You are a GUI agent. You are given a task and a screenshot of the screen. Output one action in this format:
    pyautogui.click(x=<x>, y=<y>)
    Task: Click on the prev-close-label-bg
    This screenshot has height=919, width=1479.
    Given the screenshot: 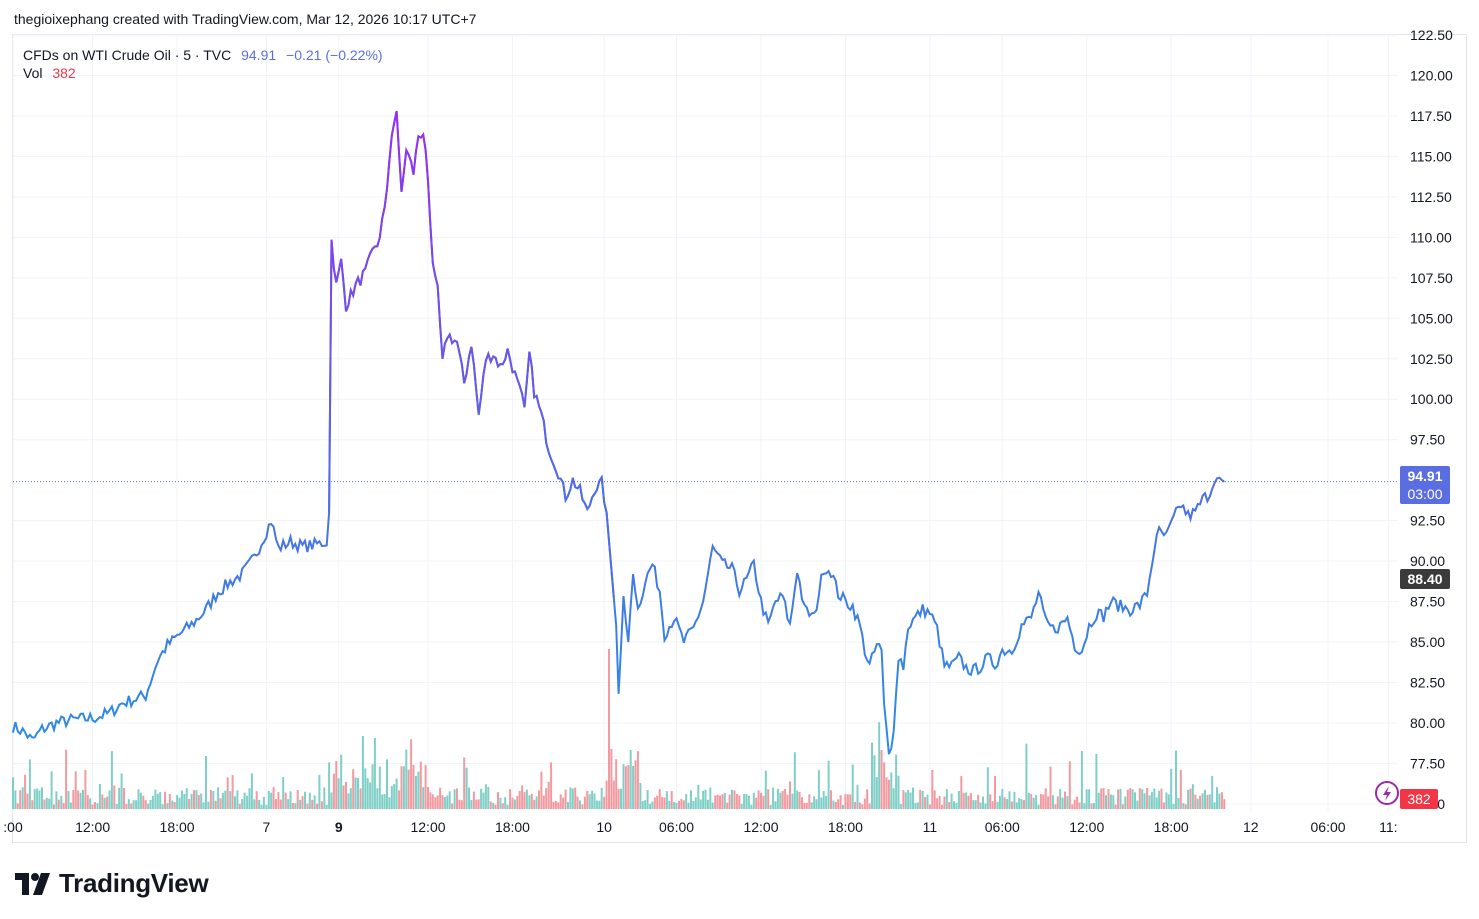 What is the action you would take?
    pyautogui.click(x=1425, y=579)
    